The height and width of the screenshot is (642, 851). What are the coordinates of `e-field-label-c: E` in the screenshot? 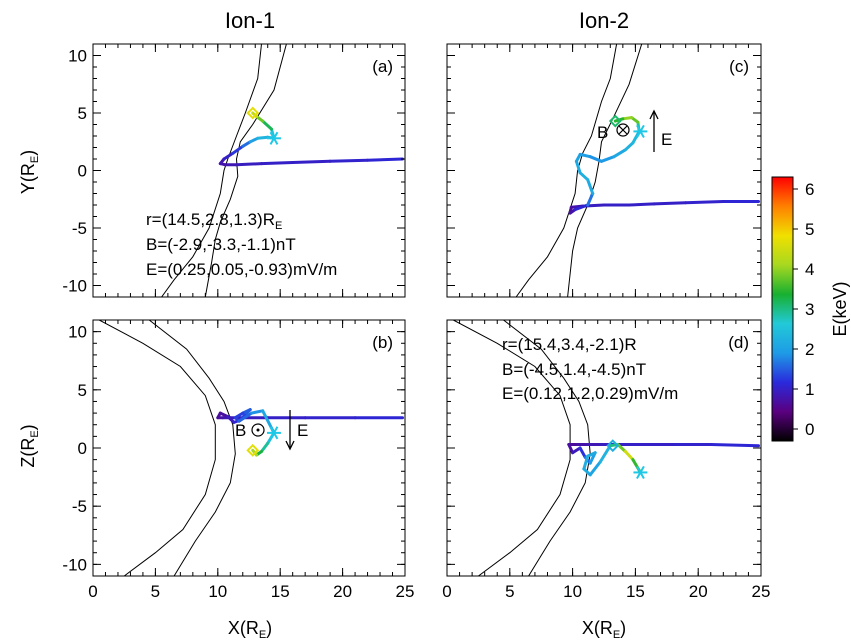 It's located at (666, 139).